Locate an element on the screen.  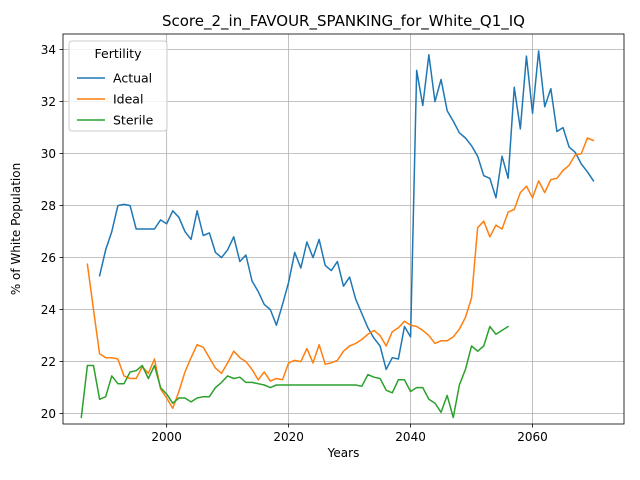
x-tick-label: 2060 is located at coordinates (532, 437).